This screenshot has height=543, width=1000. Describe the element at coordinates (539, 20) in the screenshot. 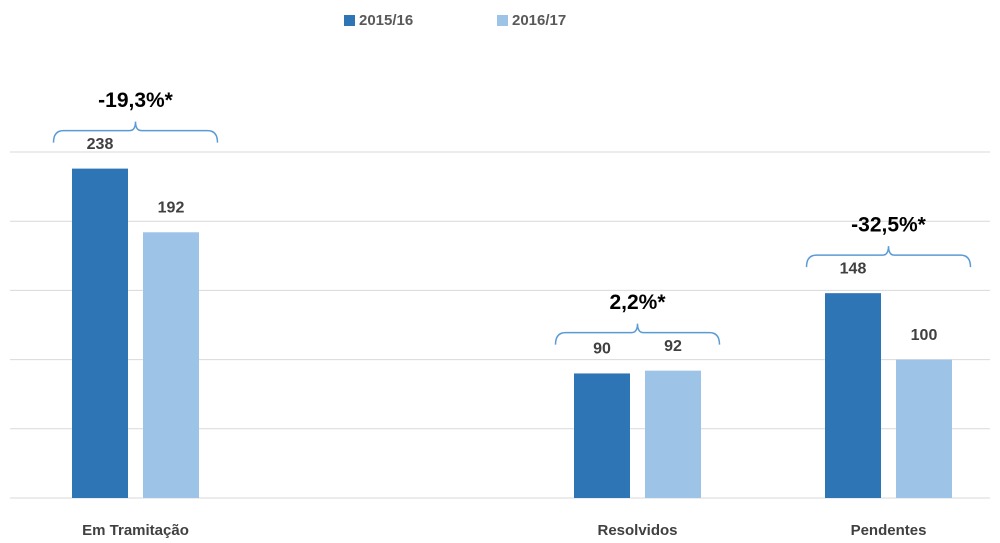

I see `legend-label: 2016/17` at that location.